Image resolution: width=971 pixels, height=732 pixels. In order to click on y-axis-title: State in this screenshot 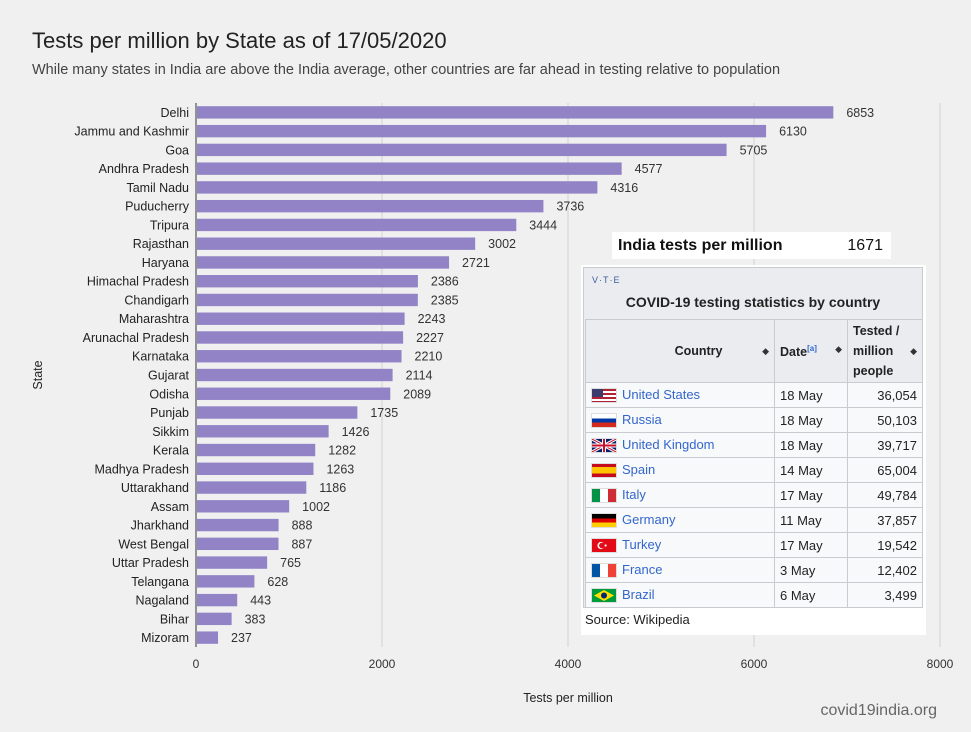, I will do `click(38, 374)`.